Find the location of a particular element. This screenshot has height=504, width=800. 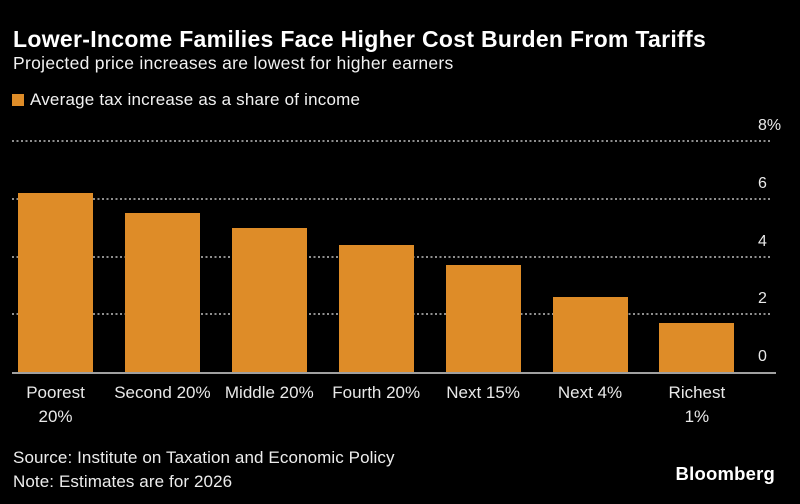

y-axis-tick-label: 4 is located at coordinates (762, 241).